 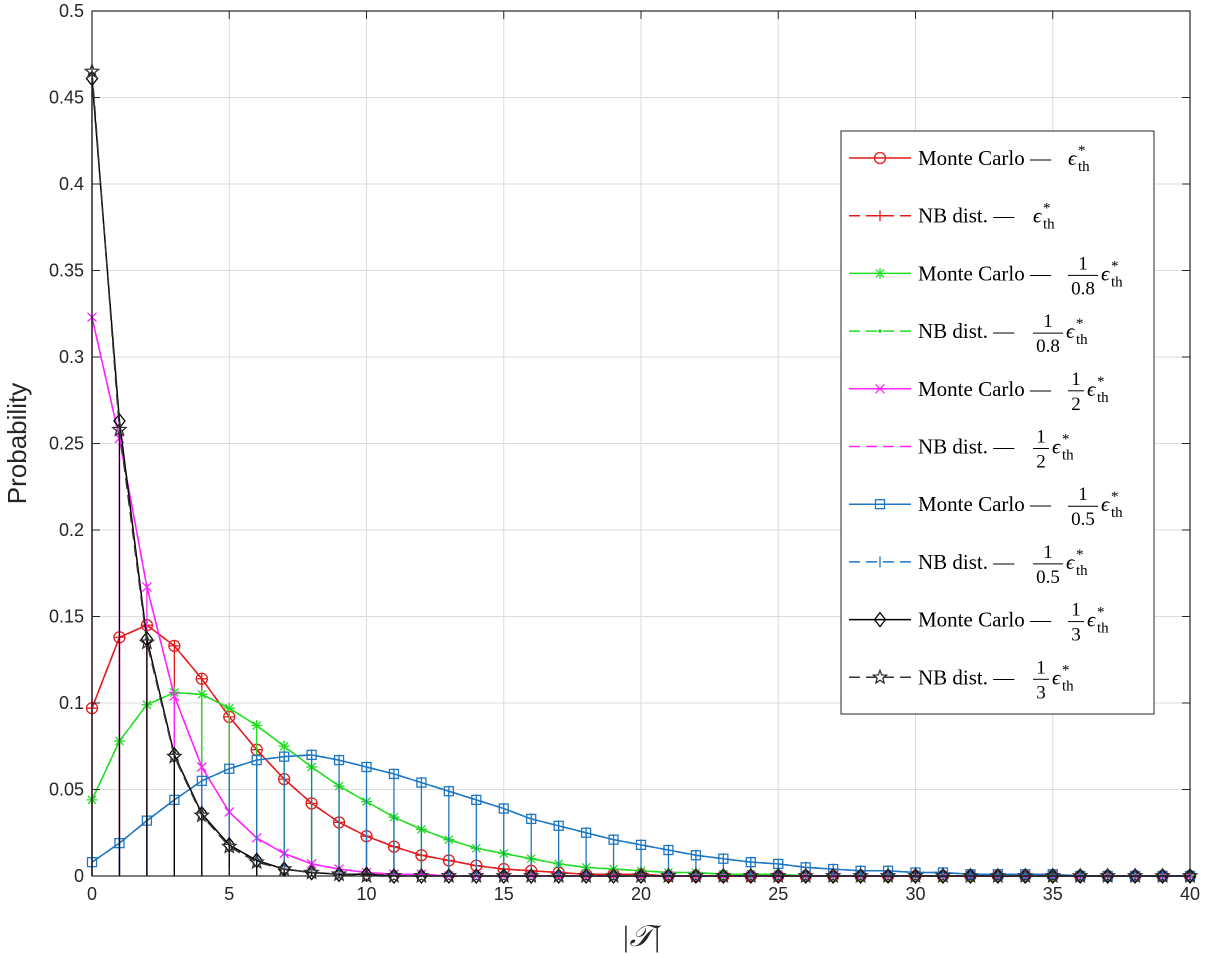 I want to click on x-tick-label: 20, so click(x=641, y=894).